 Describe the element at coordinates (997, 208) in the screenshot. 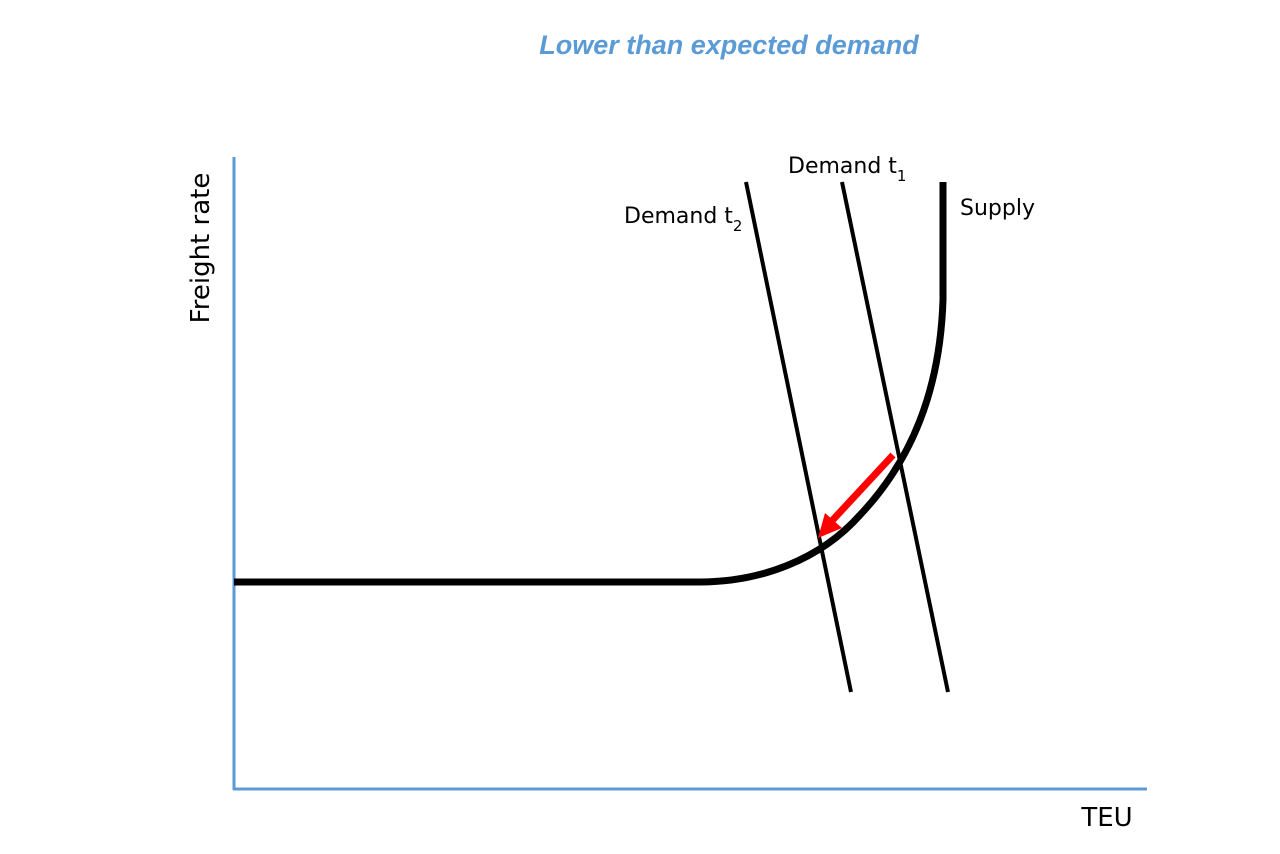

I see `supply-label: Supply` at that location.